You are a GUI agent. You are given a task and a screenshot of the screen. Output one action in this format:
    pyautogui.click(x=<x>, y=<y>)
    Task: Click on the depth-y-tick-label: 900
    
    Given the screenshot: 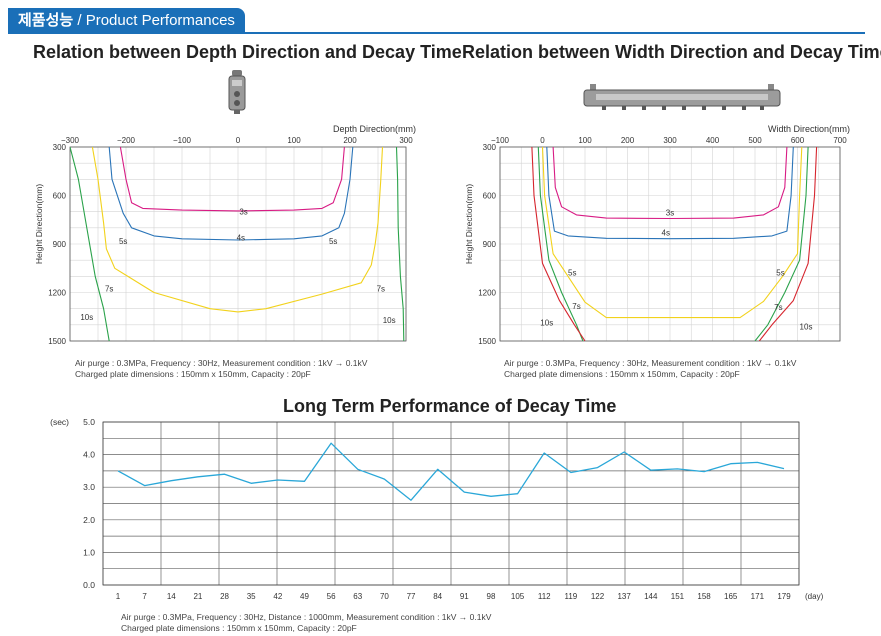 What is the action you would take?
    pyautogui.click(x=60, y=244)
    